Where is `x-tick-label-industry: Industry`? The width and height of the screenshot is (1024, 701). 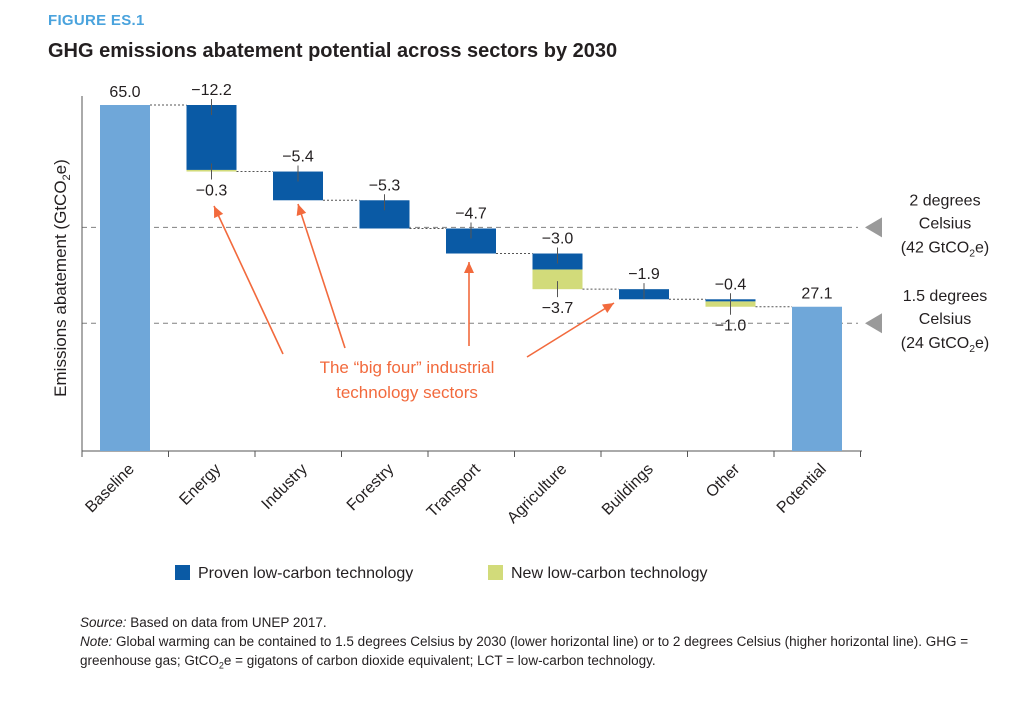
x-tick-label-industry: Industry is located at coordinates (285, 487).